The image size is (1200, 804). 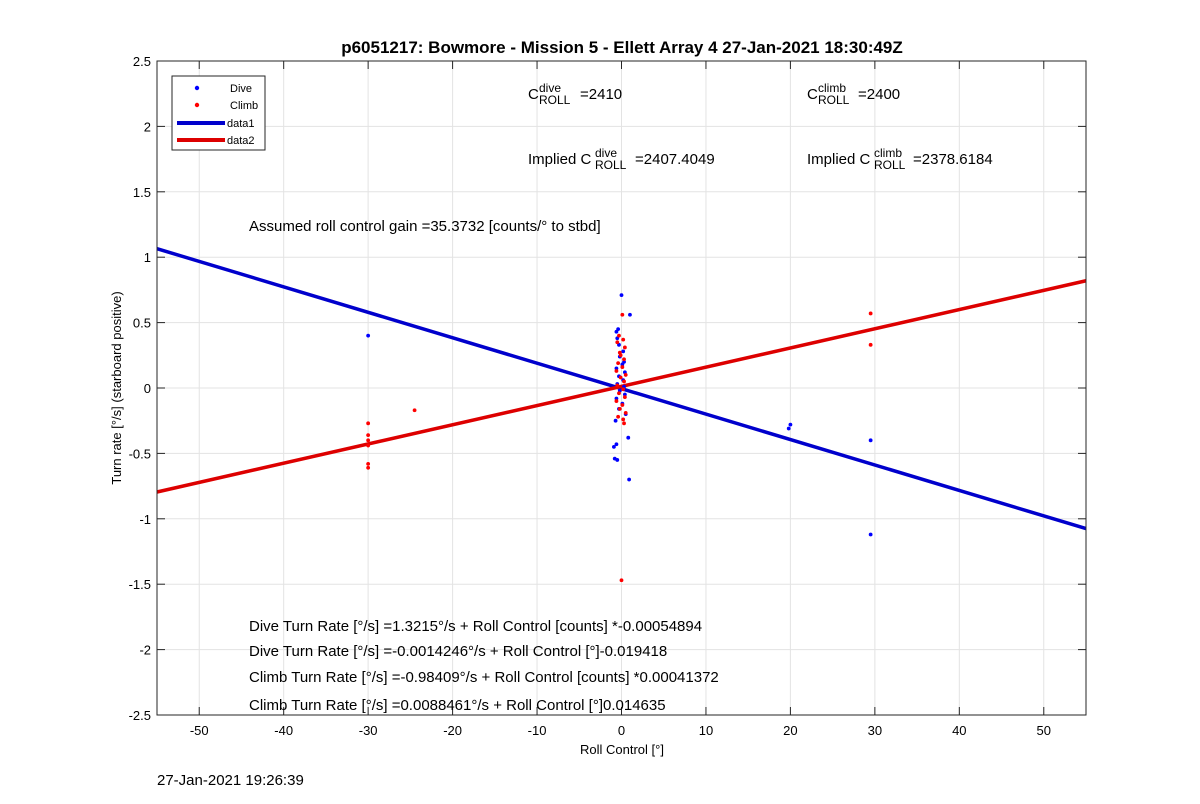 I want to click on c-roll-dive-value: =2410, so click(x=601, y=94).